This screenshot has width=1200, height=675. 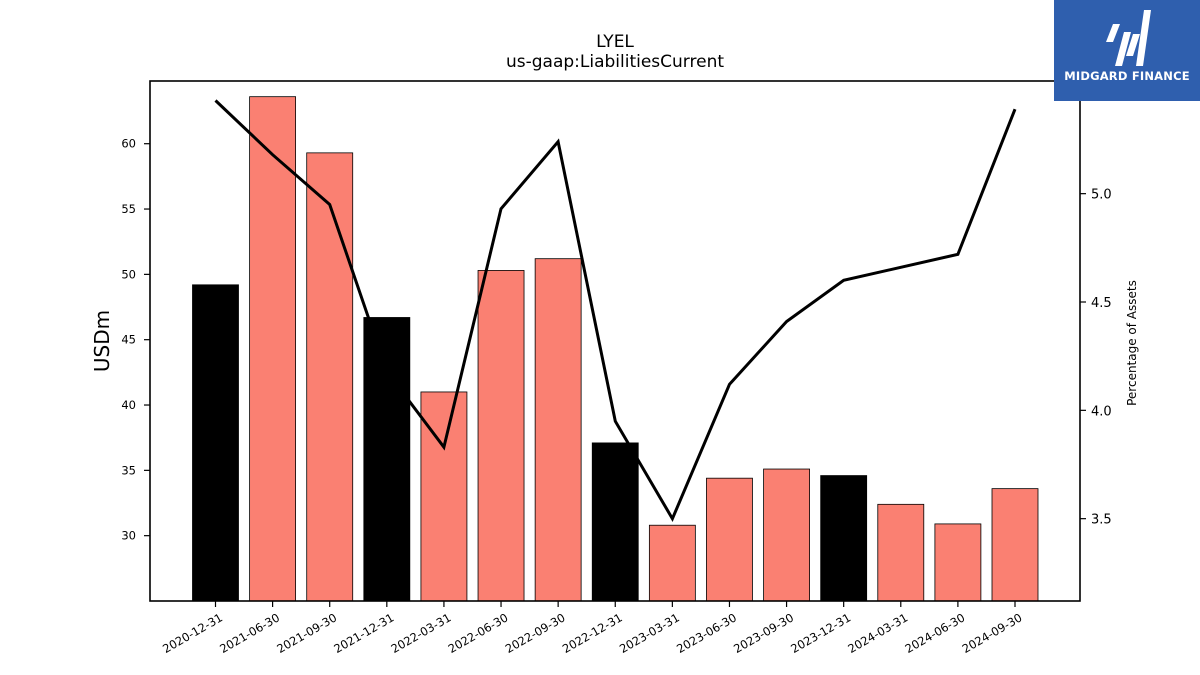 I want to click on logo-mark-icon, so click(x=1128, y=38).